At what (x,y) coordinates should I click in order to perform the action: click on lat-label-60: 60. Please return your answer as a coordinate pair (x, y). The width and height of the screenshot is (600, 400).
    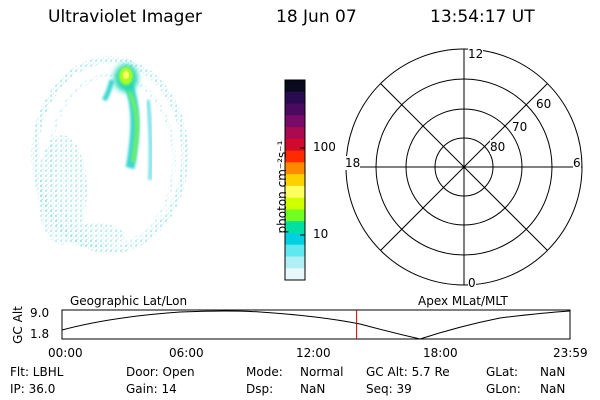
    Looking at the image, I should click on (544, 104).